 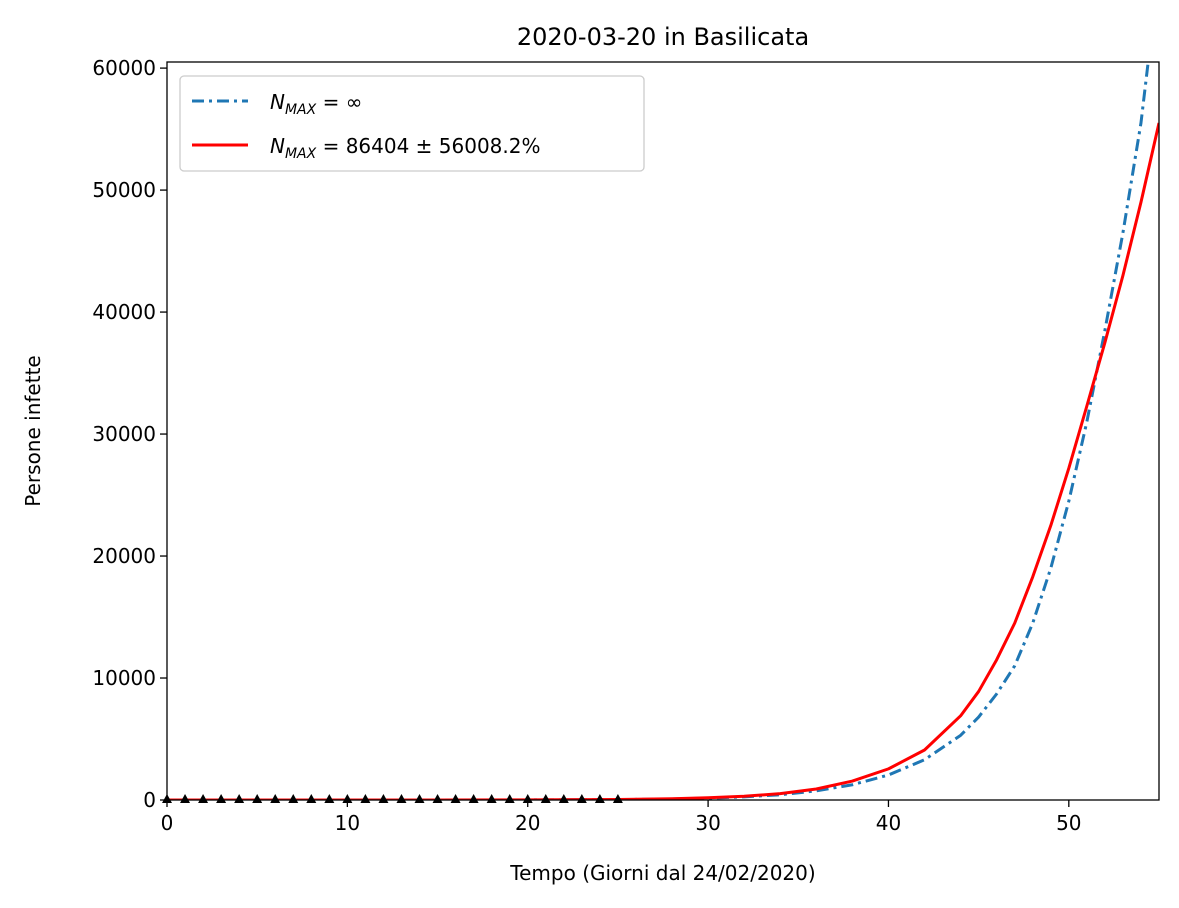 What do you see at coordinates (301, 154) in the screenshot?
I see `legend-label-fit-sub: MAX` at bounding box center [301, 154].